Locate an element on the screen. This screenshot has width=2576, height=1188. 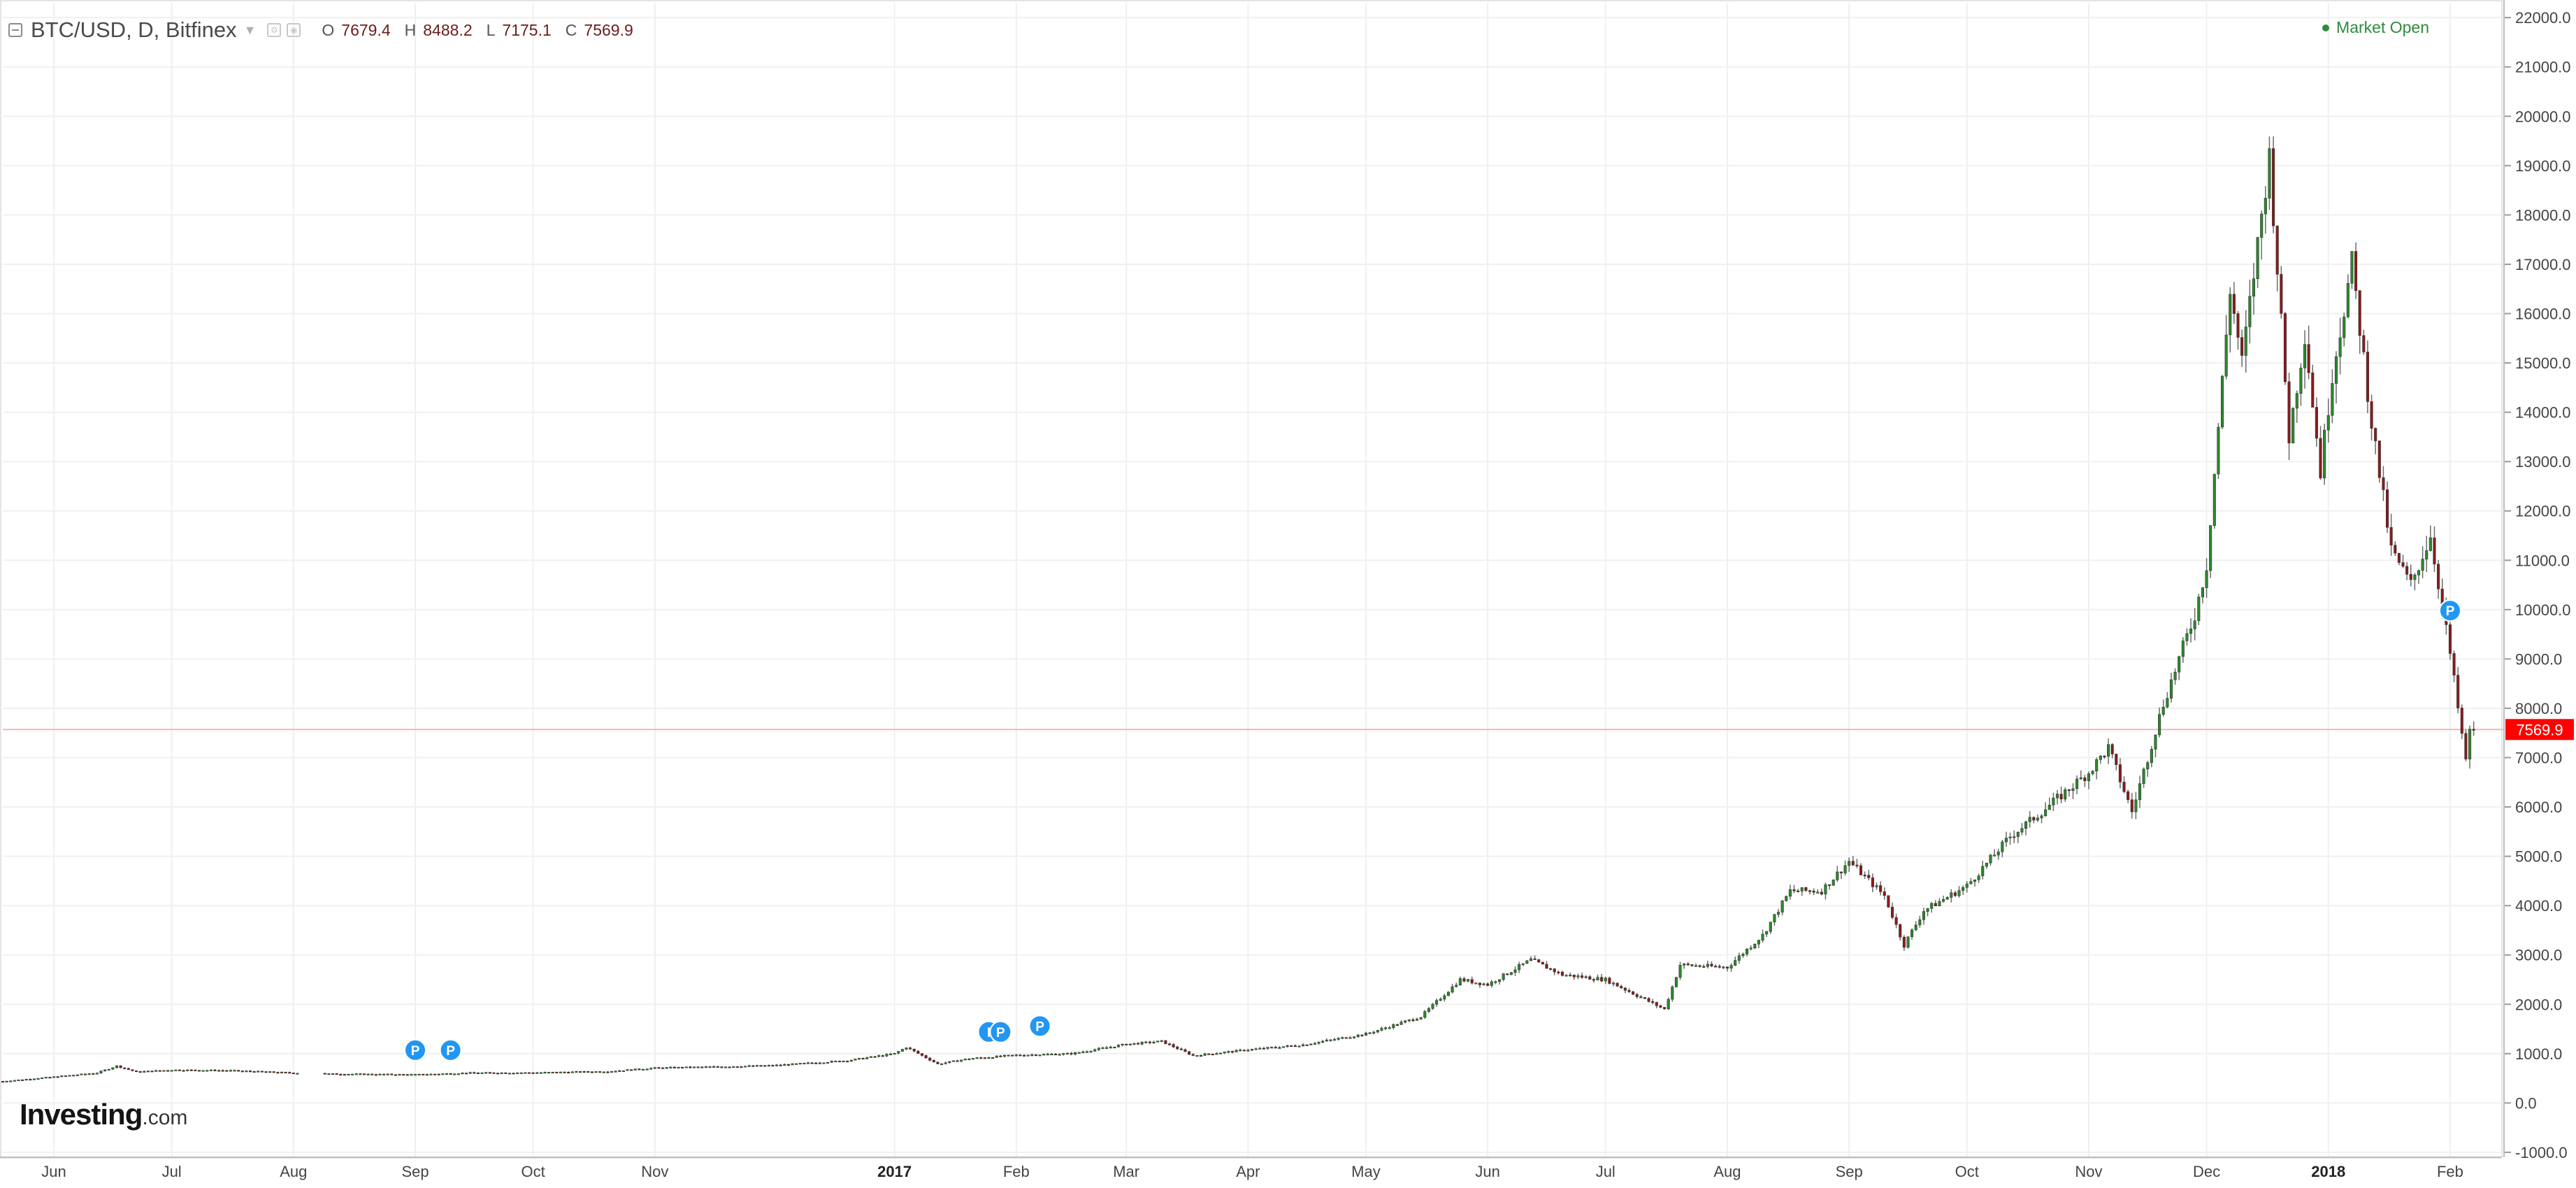
eye-icon: ◉ is located at coordinates (294, 30).